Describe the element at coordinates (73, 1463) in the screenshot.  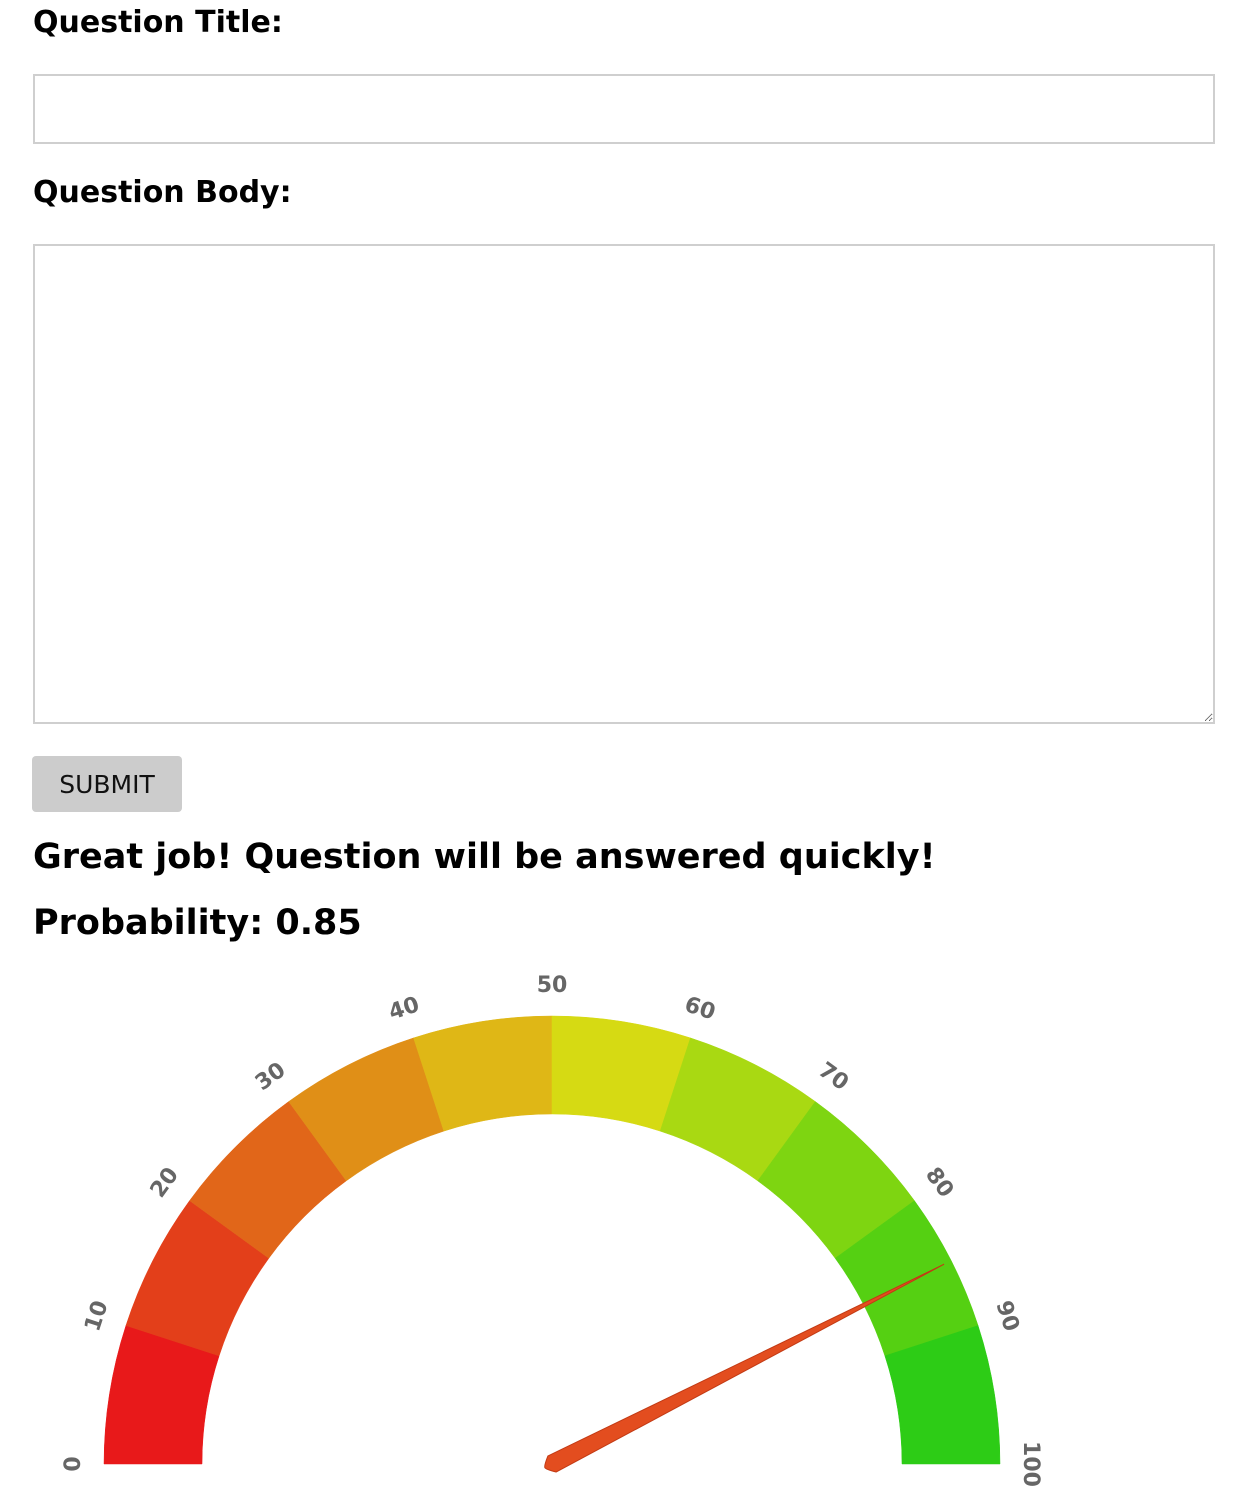
I see `gauge-tick-label: 0` at that location.